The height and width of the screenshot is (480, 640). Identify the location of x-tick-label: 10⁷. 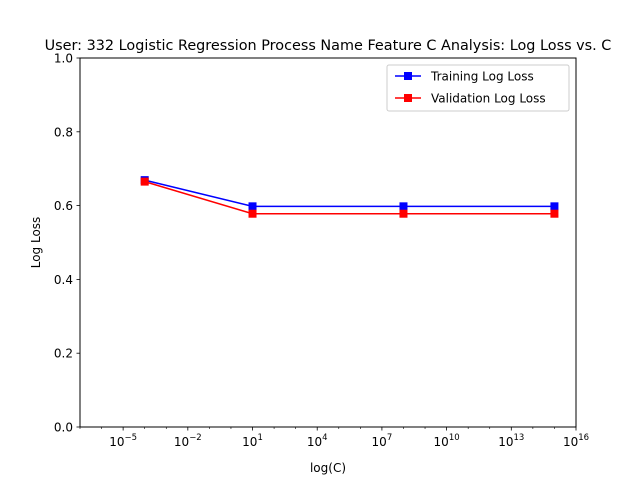
(382, 441).